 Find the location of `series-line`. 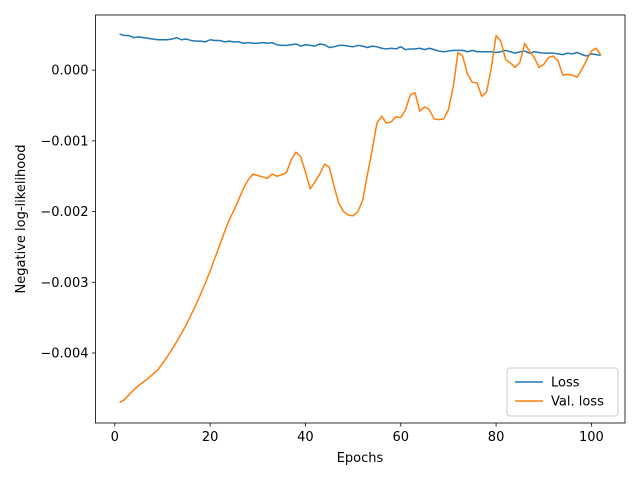

series-line is located at coordinates (360, 45).